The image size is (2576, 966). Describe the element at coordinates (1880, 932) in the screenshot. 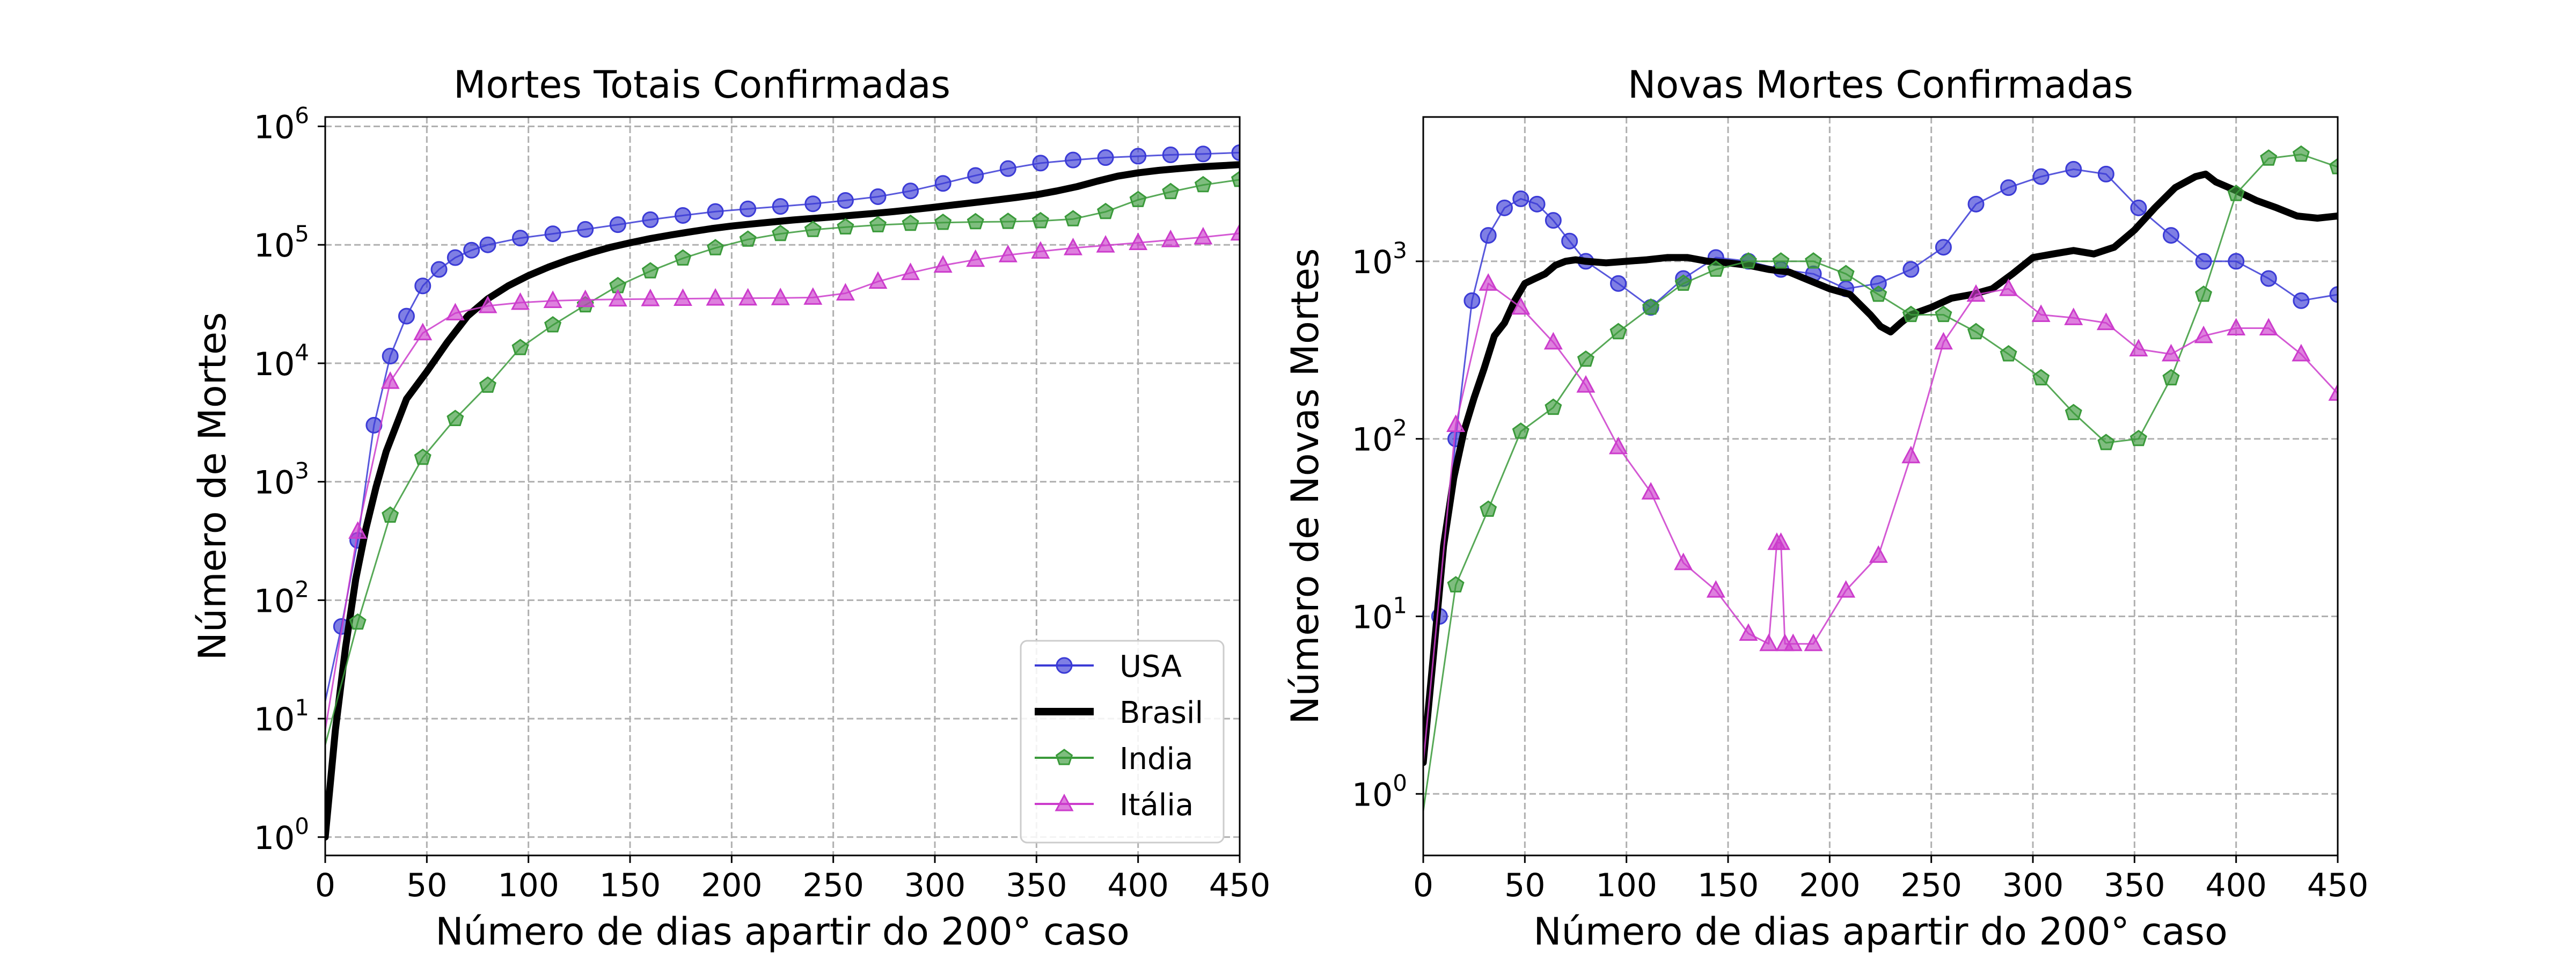

I see `x-axis-label: Número de dias apartir do 200° caso` at that location.